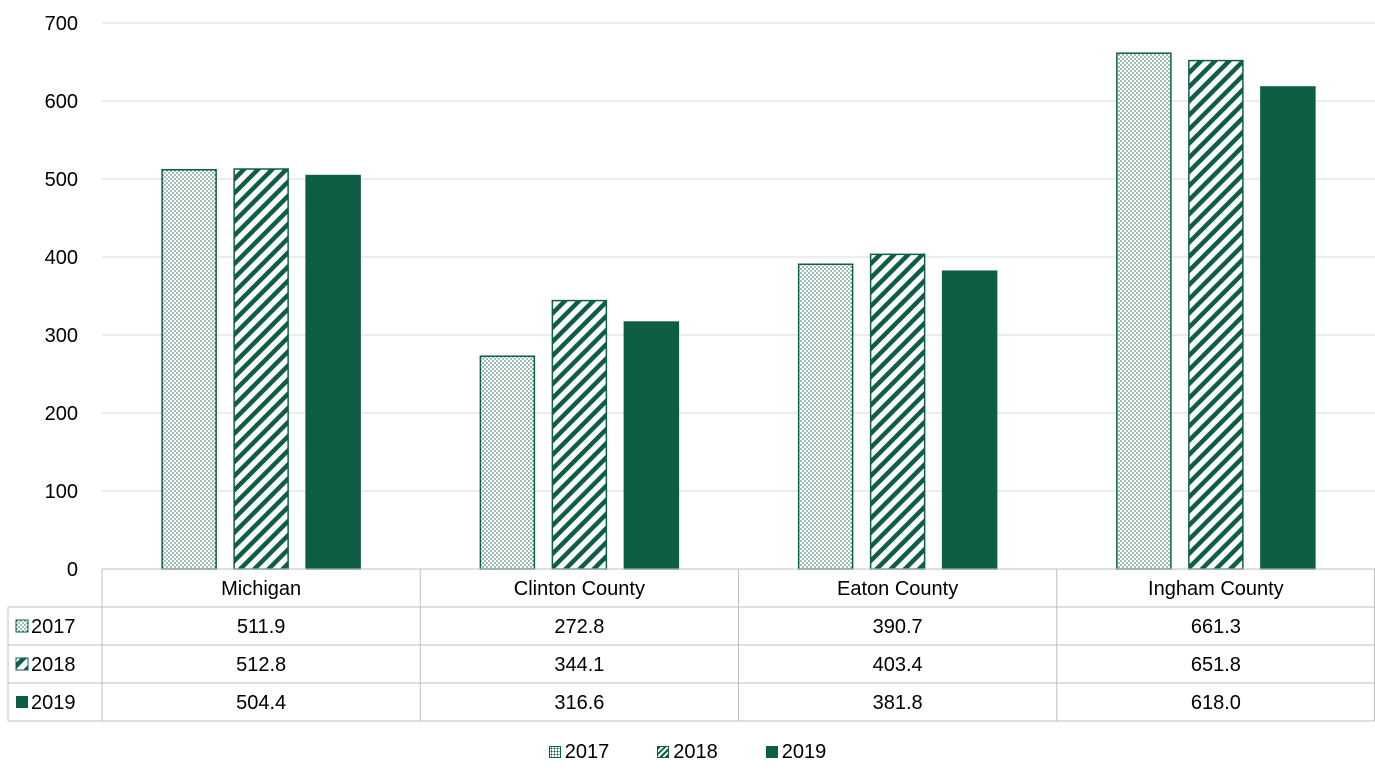 The image size is (1375, 771). I want to click on bar-2019-ingham-county, so click(1288, 328).